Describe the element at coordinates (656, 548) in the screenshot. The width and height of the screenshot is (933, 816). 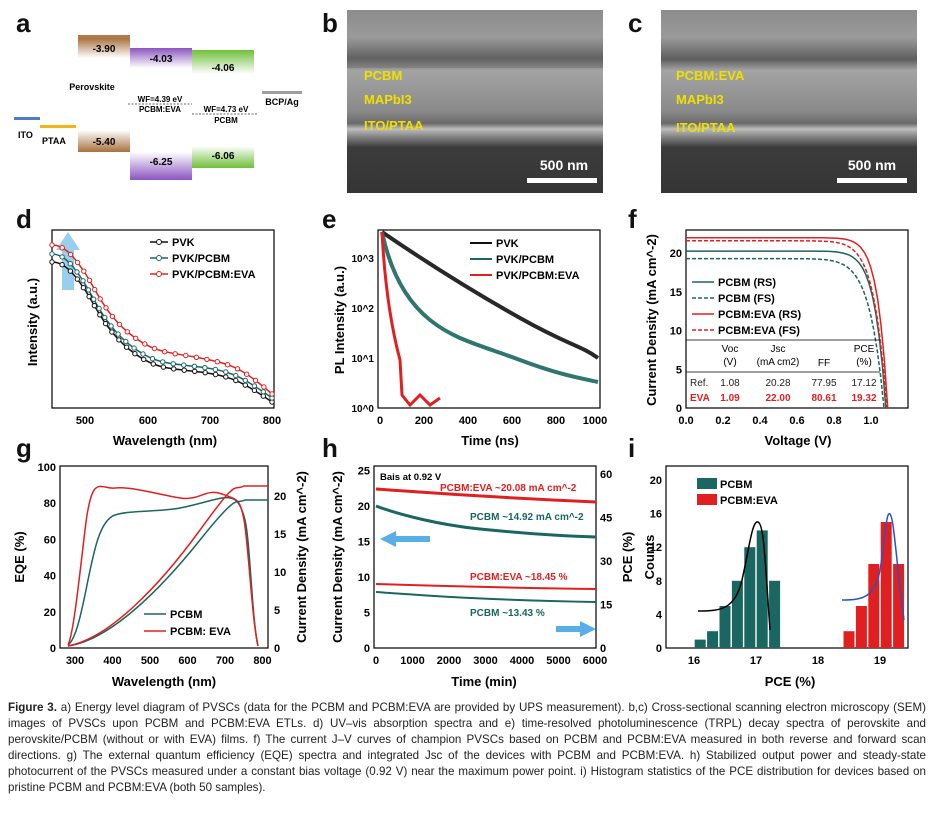
I see `i-ytick: 12` at that location.